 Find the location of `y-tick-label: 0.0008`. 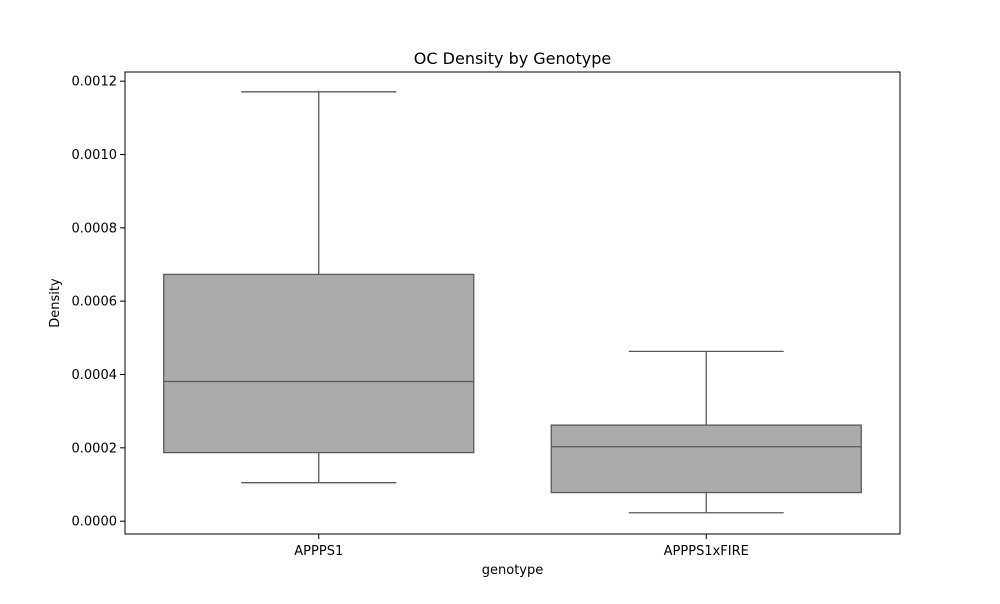

y-tick-label: 0.0008 is located at coordinates (95, 228).